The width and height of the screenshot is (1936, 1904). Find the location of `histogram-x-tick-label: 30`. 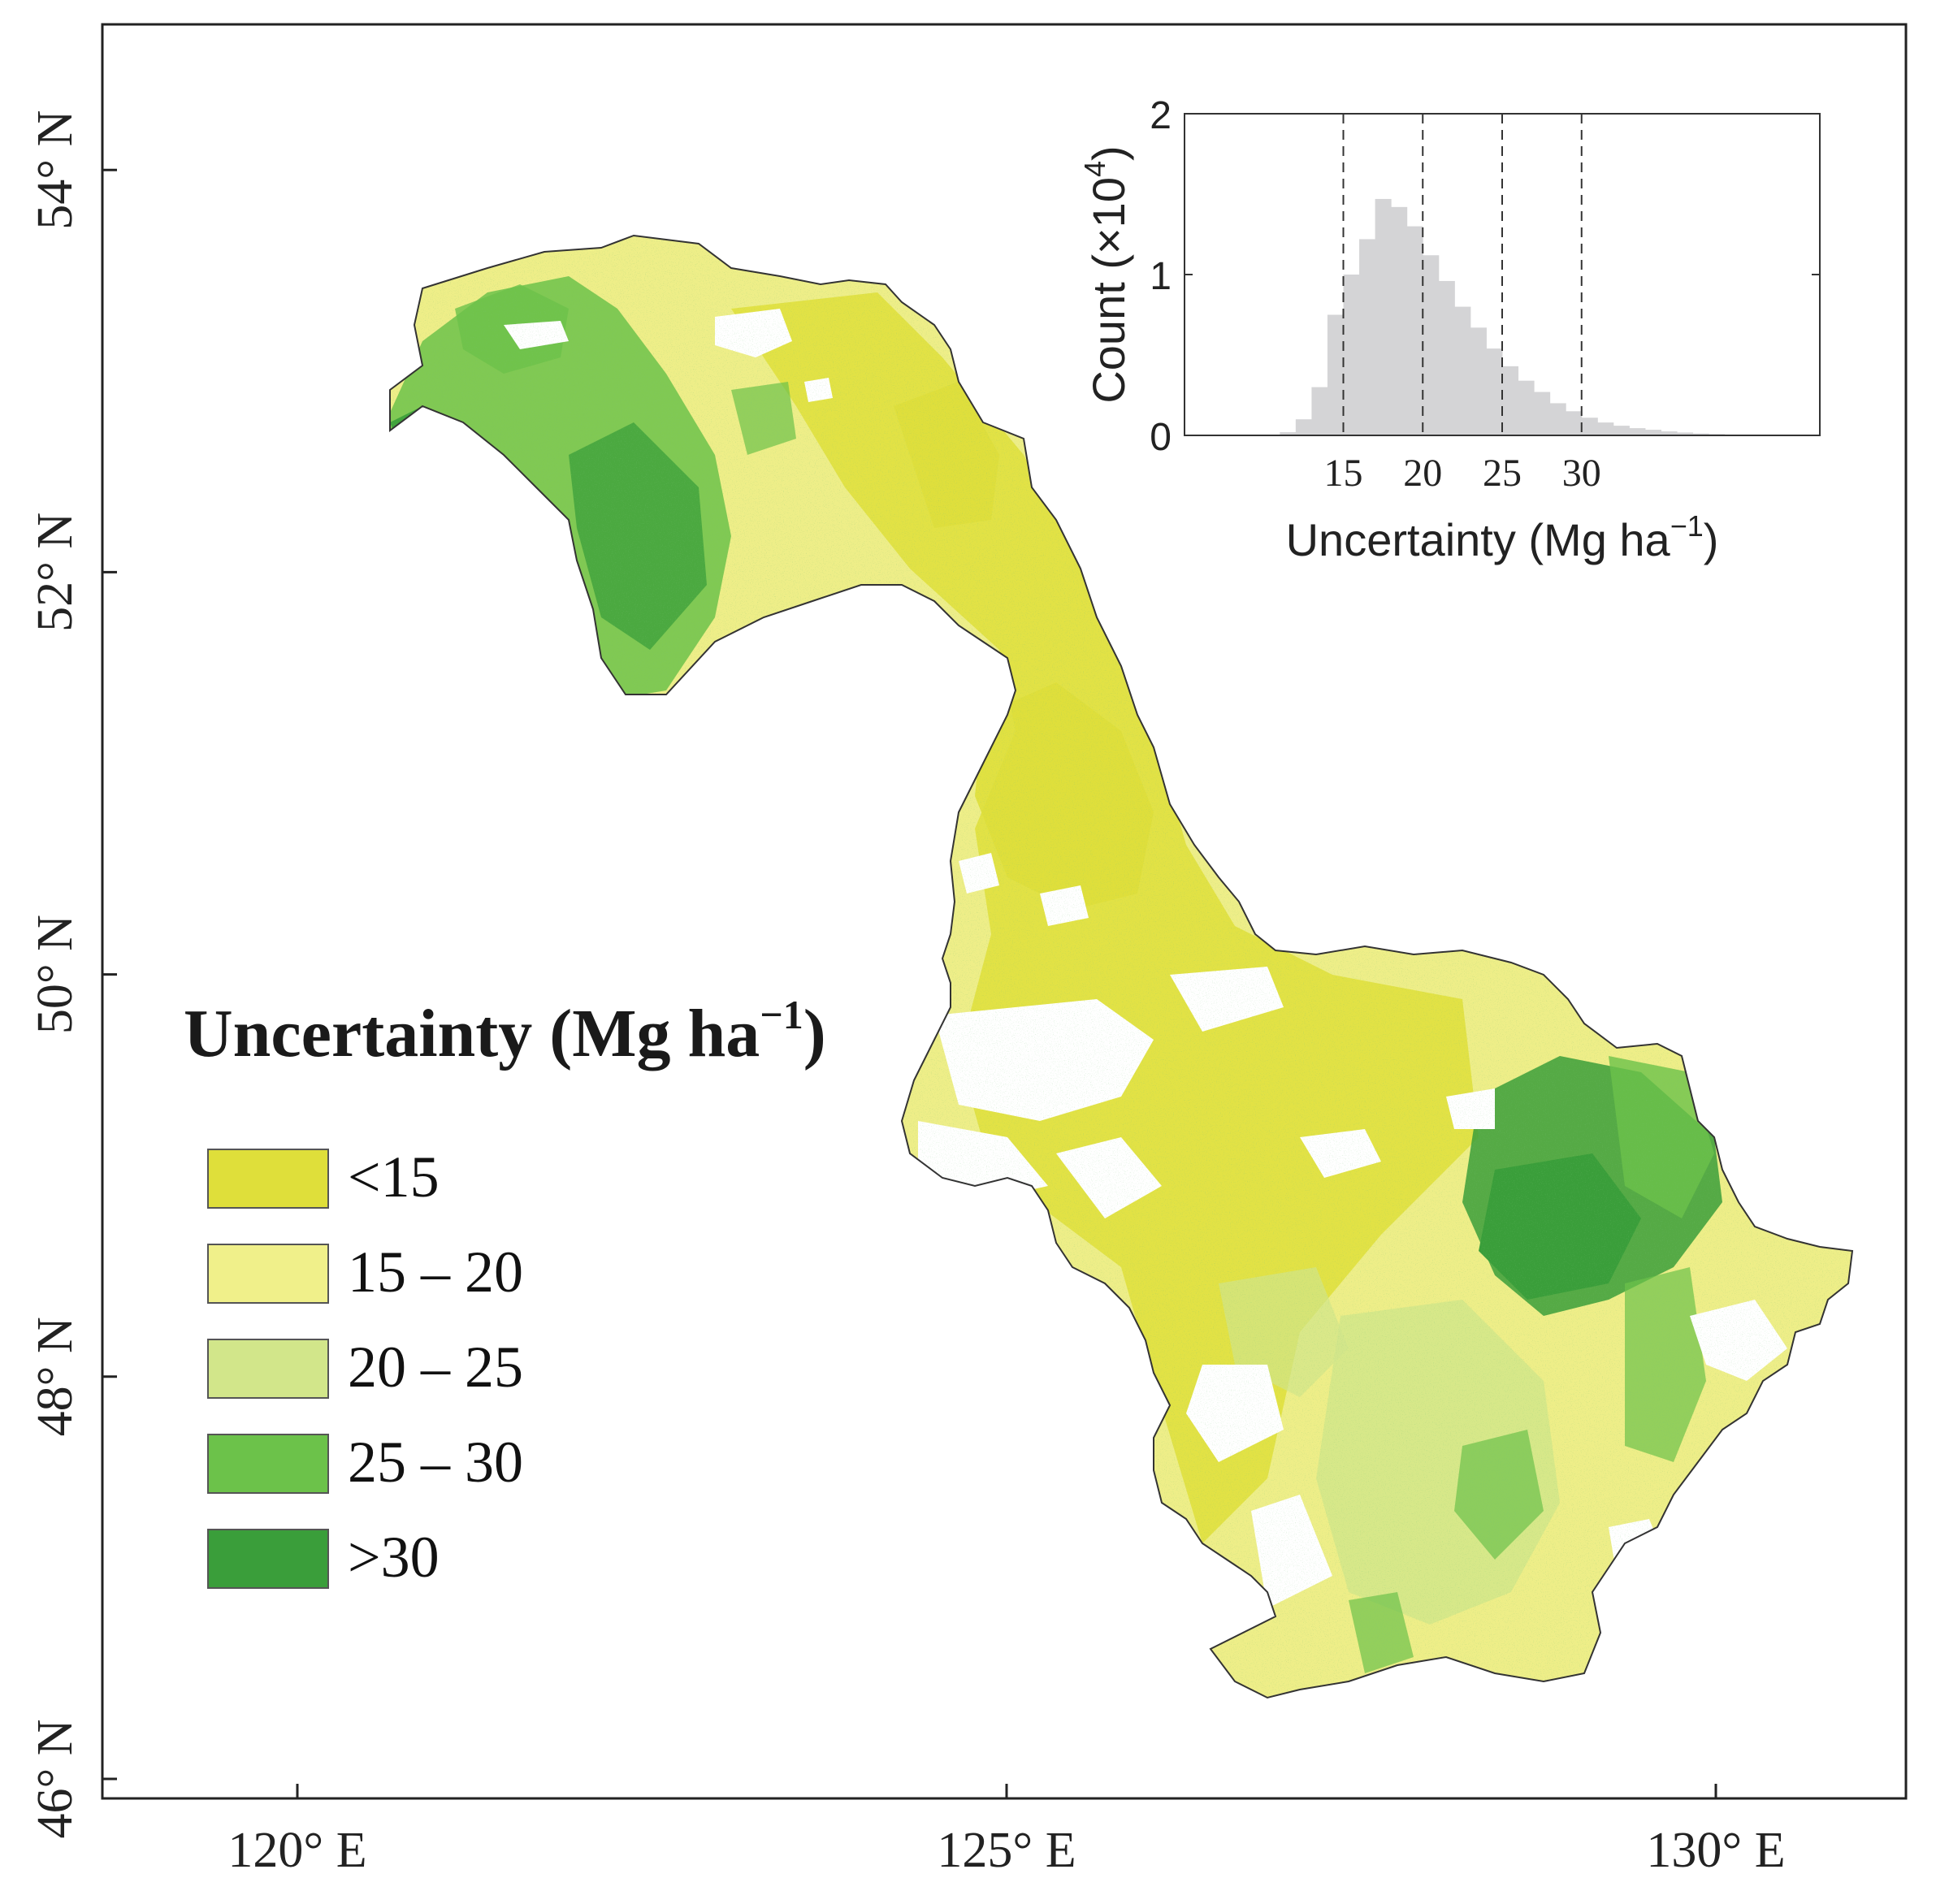

histogram-x-tick-label: 30 is located at coordinates (1582, 474).